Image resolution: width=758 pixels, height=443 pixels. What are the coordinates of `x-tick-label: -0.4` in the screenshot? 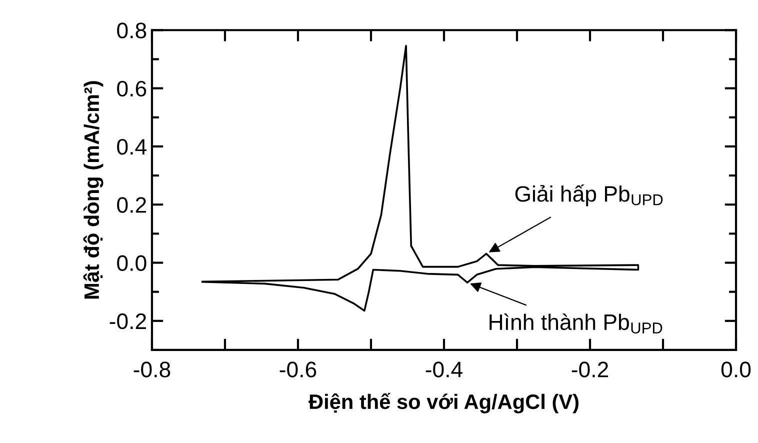 It's located at (444, 370).